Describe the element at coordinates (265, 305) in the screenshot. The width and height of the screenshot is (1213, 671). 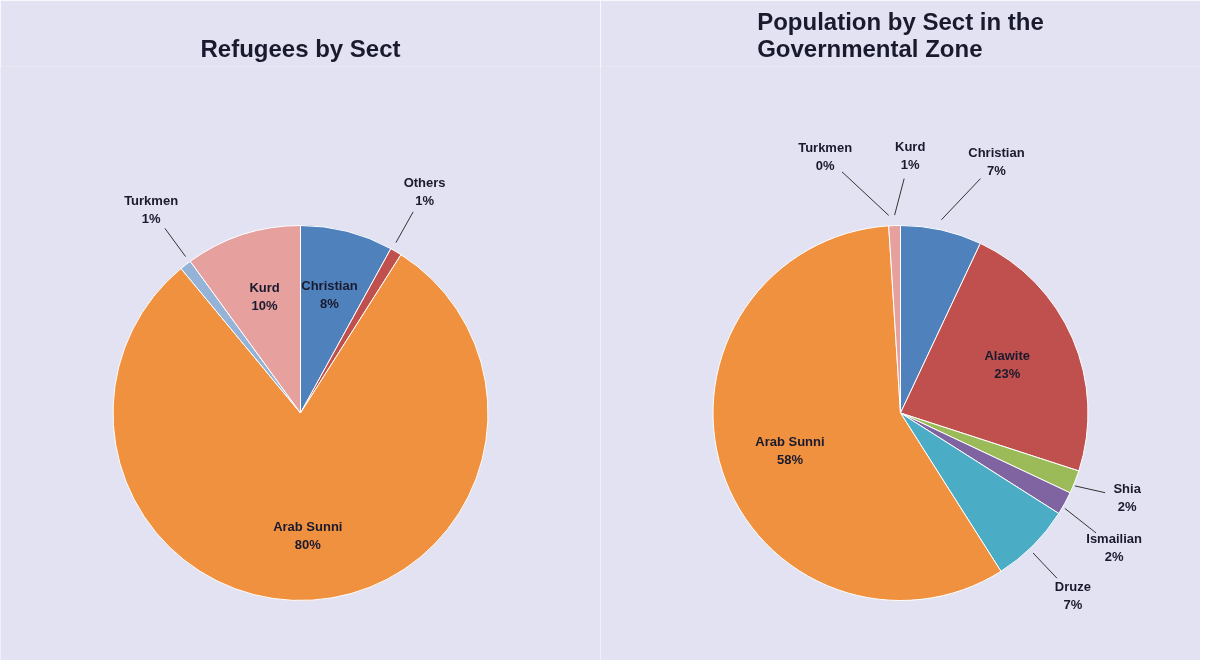
I see `data-label: 10%` at that location.